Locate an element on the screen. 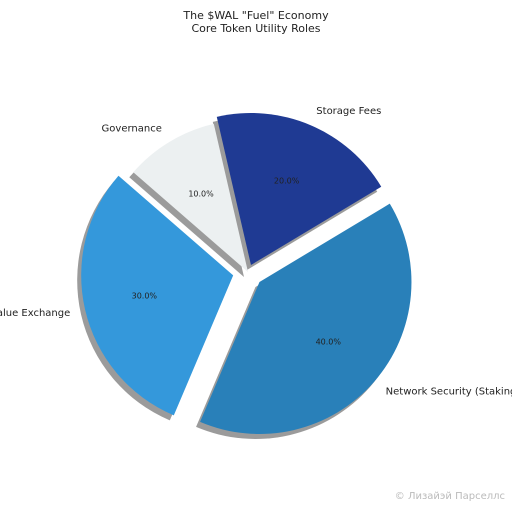 The image size is (512, 512). value-label: 30.0% is located at coordinates (145, 295).